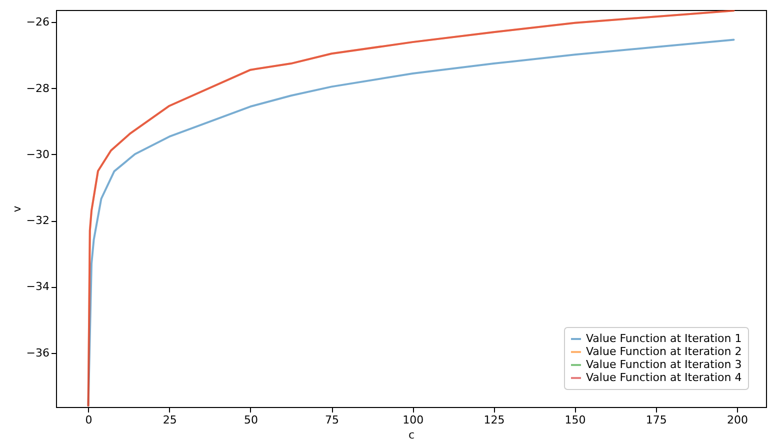 Image resolution: width=776 pixels, height=448 pixels. Describe the element at coordinates (664, 351) in the screenshot. I see `legend-label: Value Function at Iteration 2` at that location.